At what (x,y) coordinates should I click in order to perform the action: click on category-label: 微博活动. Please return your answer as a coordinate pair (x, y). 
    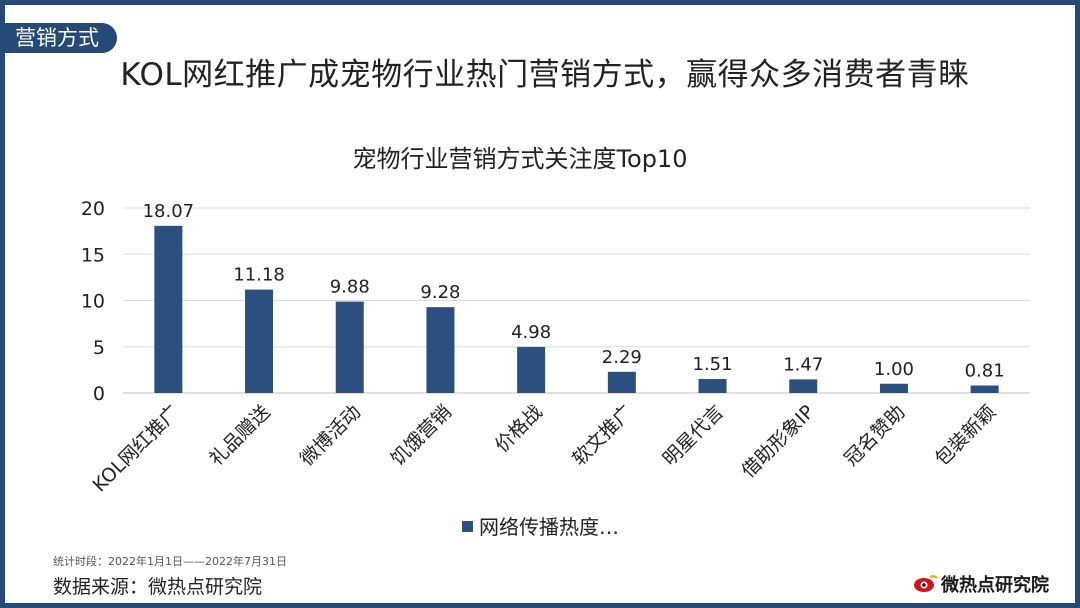
    Looking at the image, I should click on (330, 435).